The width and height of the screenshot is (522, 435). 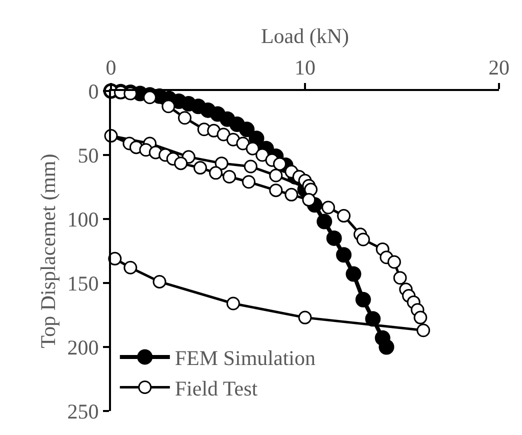 What do you see at coordinates (111, 68) in the screenshot?
I see `x-tick-label: 0` at bounding box center [111, 68].